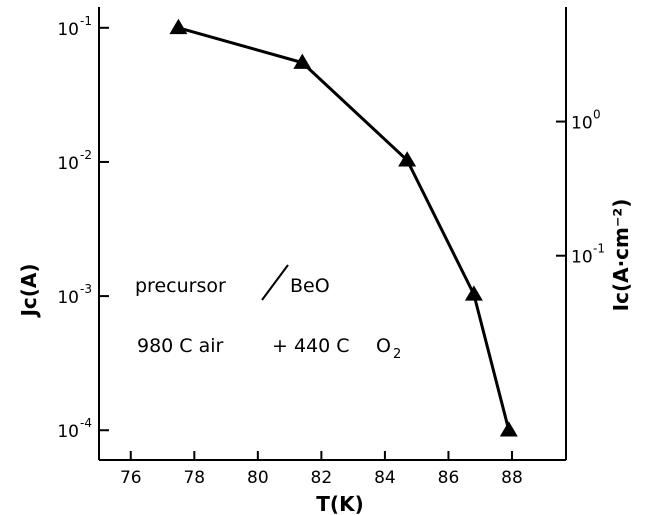 The image size is (666, 515). What do you see at coordinates (86, 155) in the screenshot?
I see `y-left-tick-exponent--2: -2` at bounding box center [86, 155].